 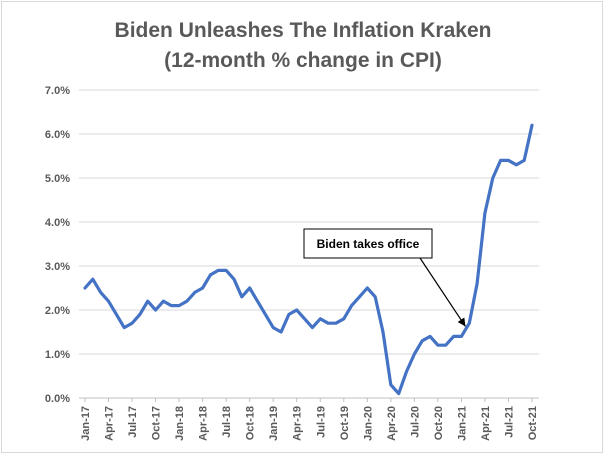 What do you see at coordinates (303, 60) in the screenshot?
I see `chart-subtitle: (12-month % change in CPI)` at bounding box center [303, 60].